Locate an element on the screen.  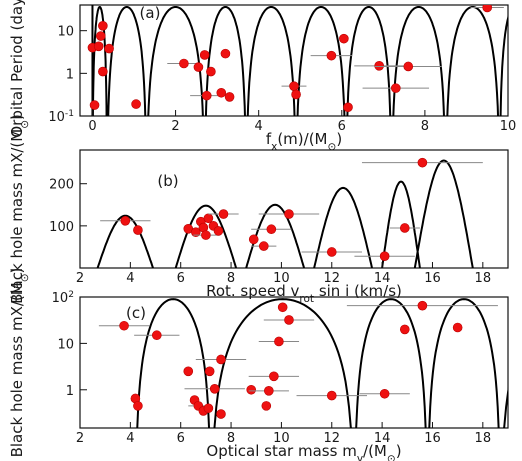
y-tick-label: 10 is located at coordinates (65, 344).